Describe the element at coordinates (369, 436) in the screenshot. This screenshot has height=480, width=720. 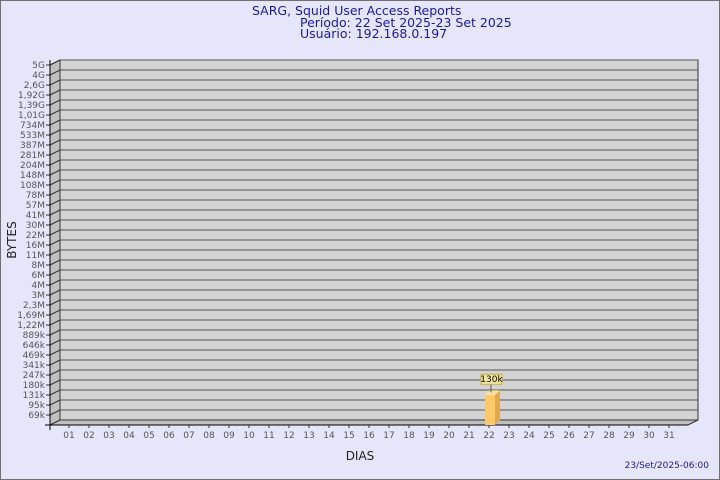
I see `x-tick-label: 16` at that location.